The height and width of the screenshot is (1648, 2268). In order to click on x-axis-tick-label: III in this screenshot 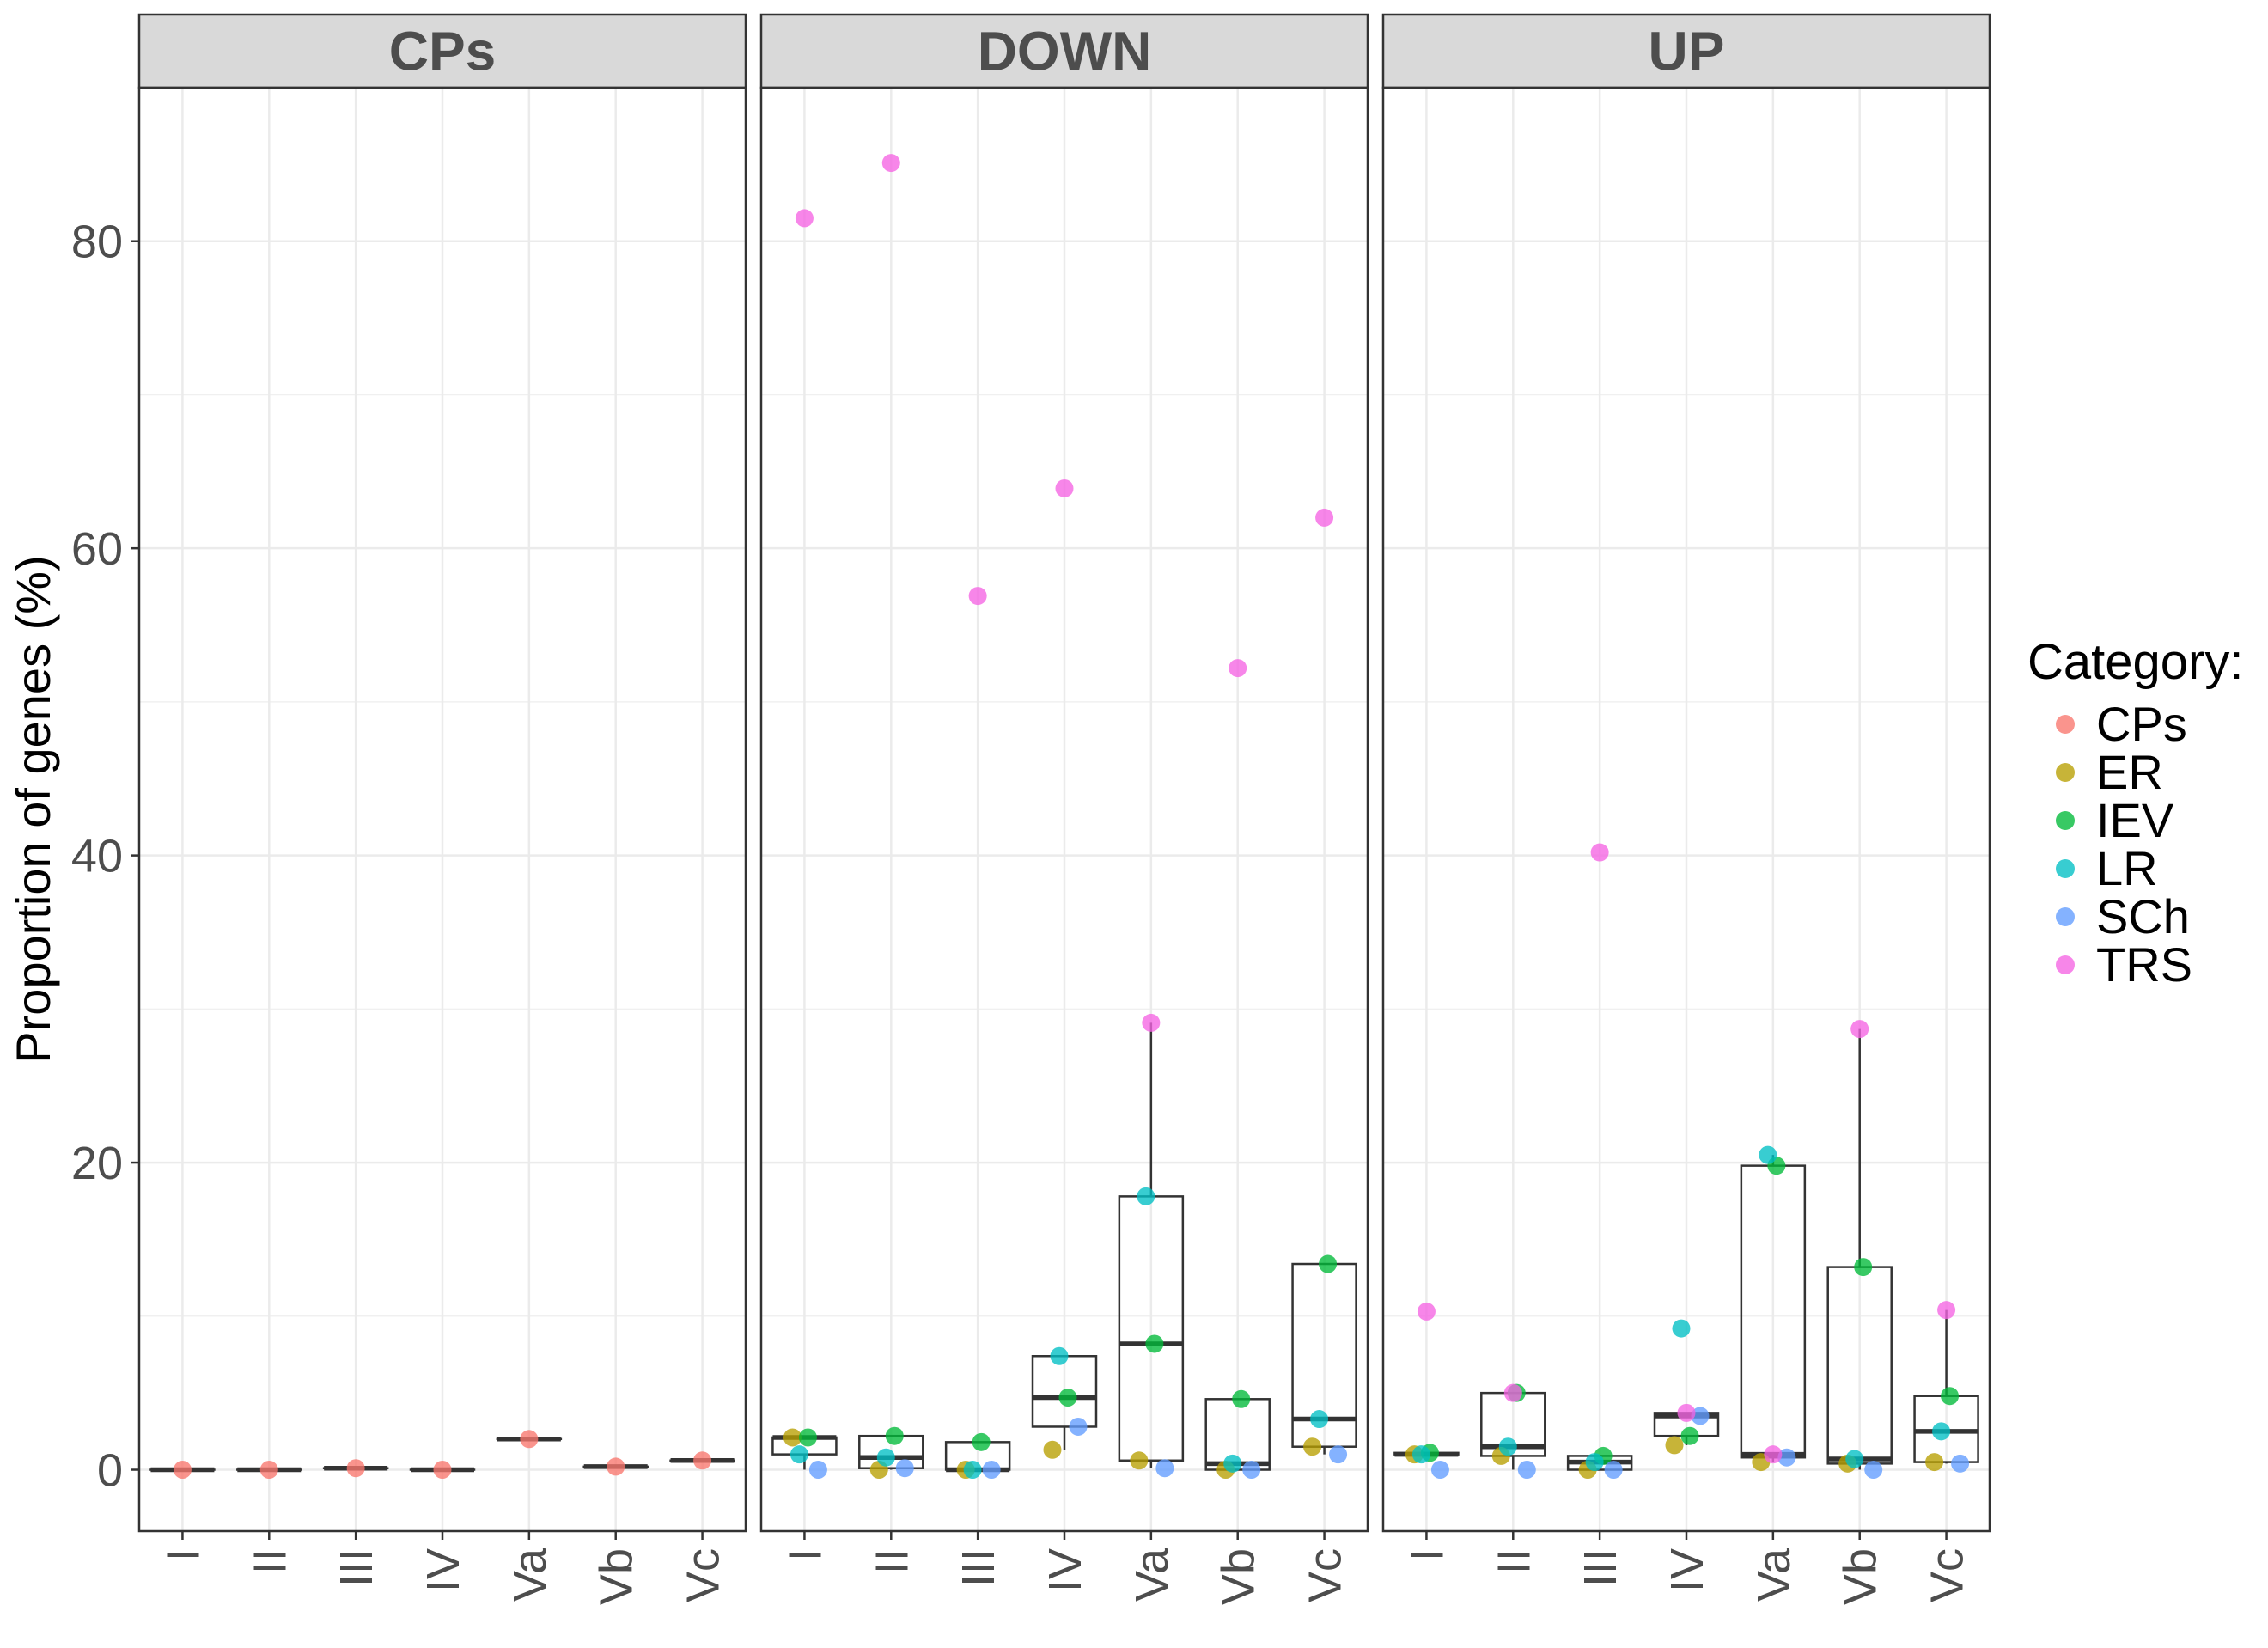, I will do `click(356, 1567)`.